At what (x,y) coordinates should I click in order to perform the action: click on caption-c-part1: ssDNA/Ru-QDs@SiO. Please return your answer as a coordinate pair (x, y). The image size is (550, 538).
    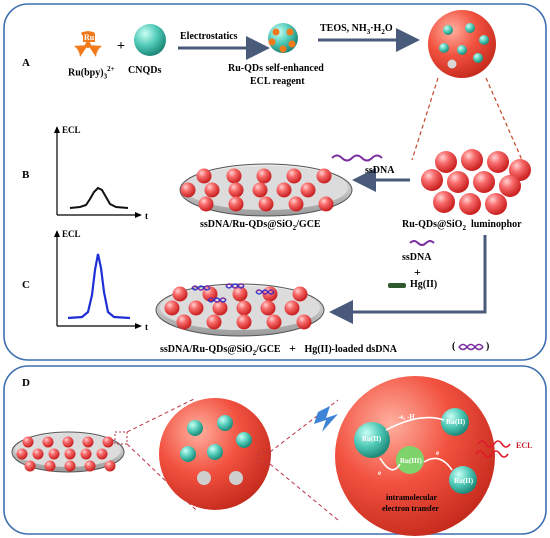
    Looking at the image, I should click on (206, 349).